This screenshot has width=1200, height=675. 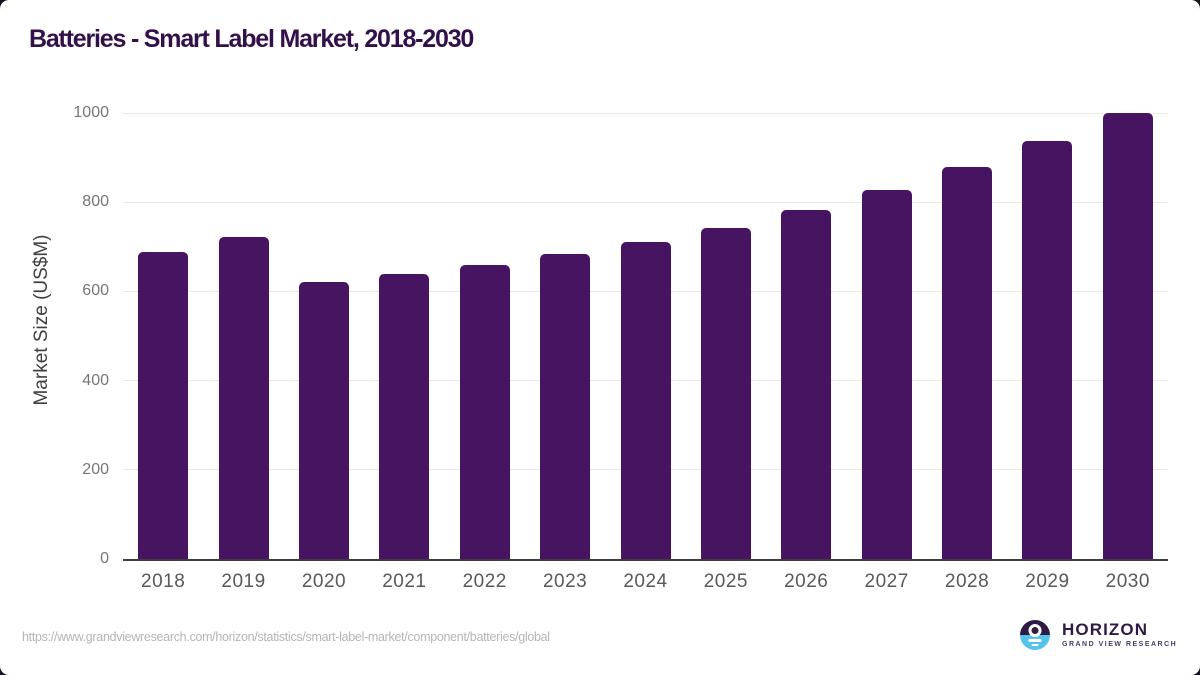 What do you see at coordinates (323, 420) in the screenshot?
I see `bar-2020` at bounding box center [323, 420].